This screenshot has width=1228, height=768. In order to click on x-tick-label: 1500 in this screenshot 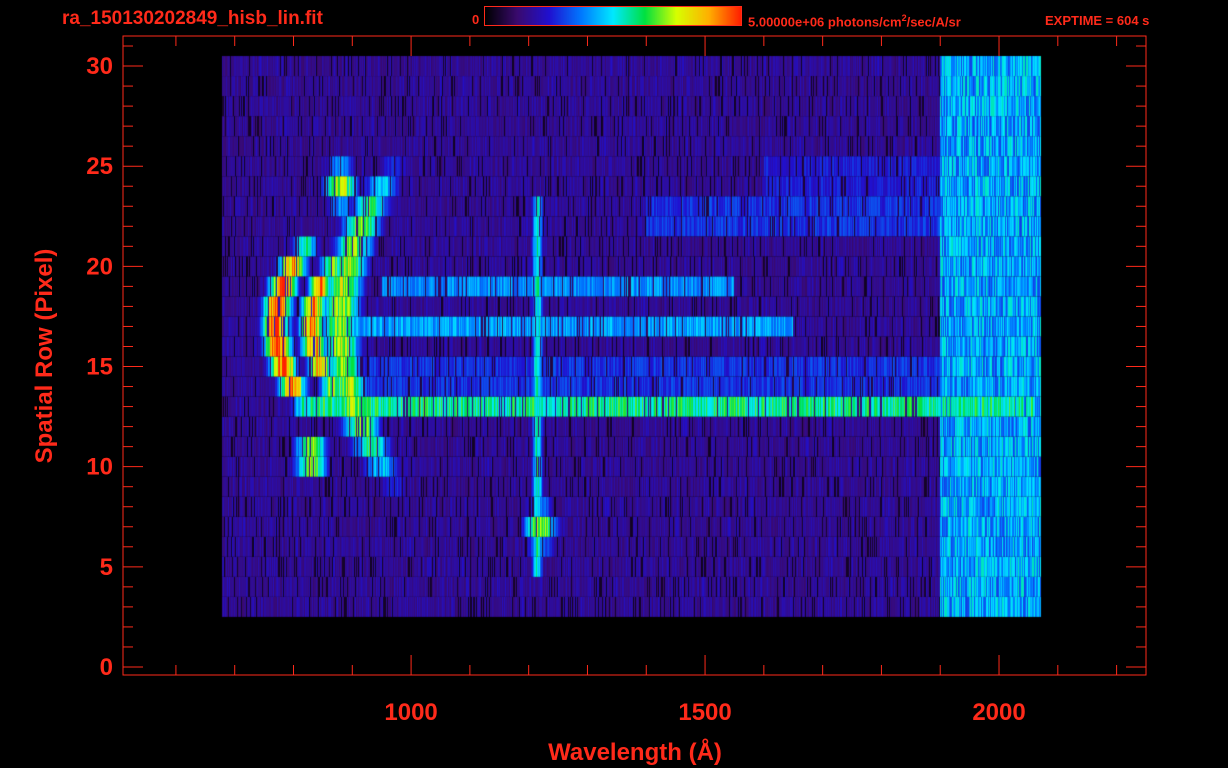, I will do `click(704, 712)`.